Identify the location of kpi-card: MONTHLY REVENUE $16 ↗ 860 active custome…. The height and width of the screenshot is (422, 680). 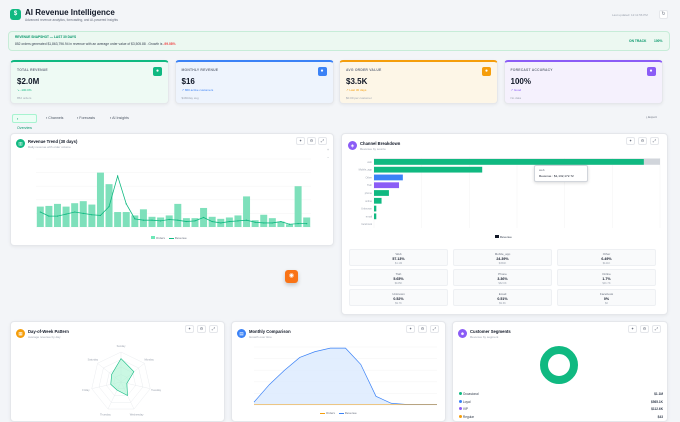
(254, 82).